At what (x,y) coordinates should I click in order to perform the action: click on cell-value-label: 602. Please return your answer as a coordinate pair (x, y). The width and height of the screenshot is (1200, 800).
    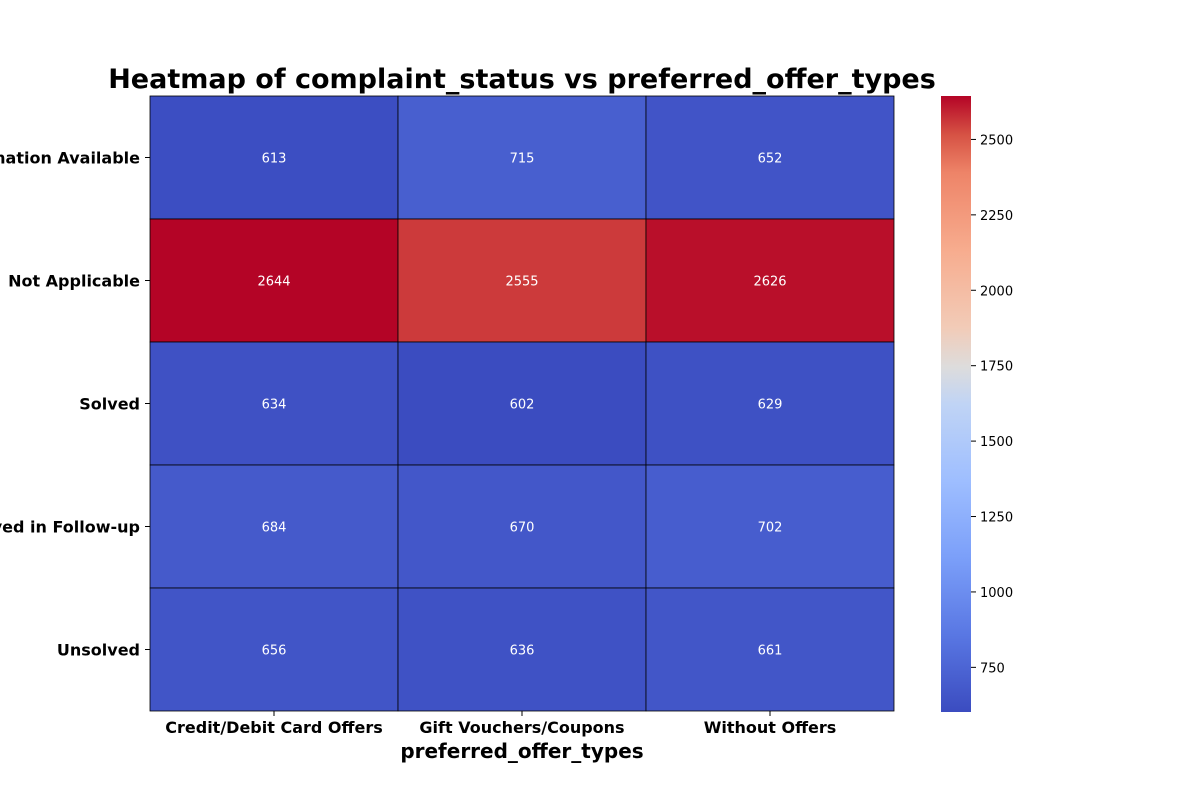
    Looking at the image, I should click on (522, 405).